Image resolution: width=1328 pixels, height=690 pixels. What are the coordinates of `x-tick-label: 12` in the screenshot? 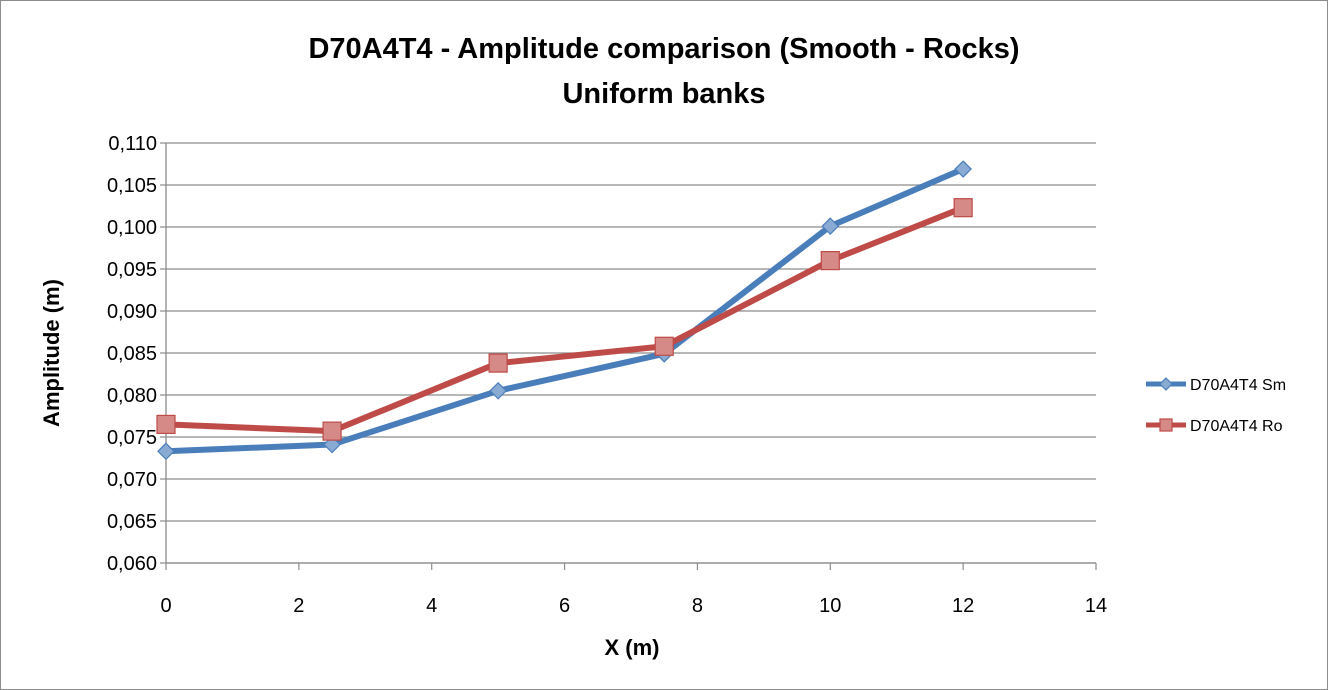 It's located at (963, 606).